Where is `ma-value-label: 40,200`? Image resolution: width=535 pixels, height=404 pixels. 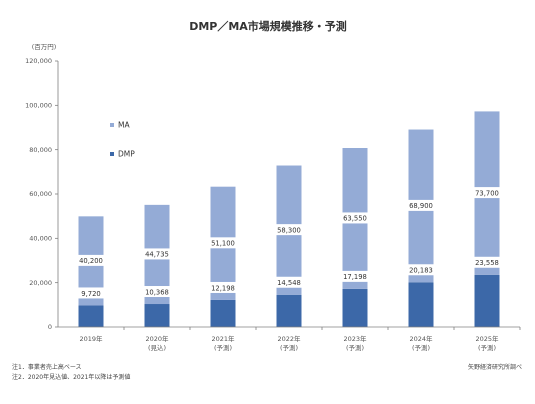 ma-value-label: 40,200 is located at coordinates (91, 261).